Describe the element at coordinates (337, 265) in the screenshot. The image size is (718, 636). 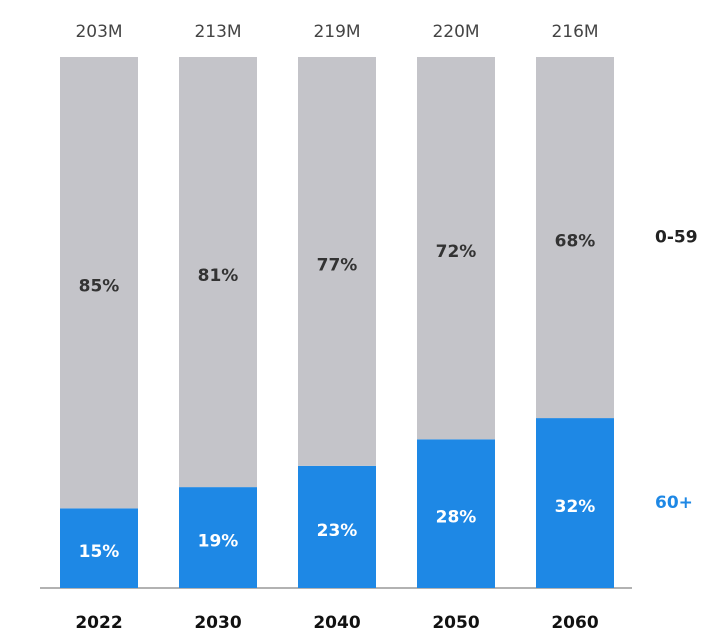
I see `value-label: 77%` at that location.